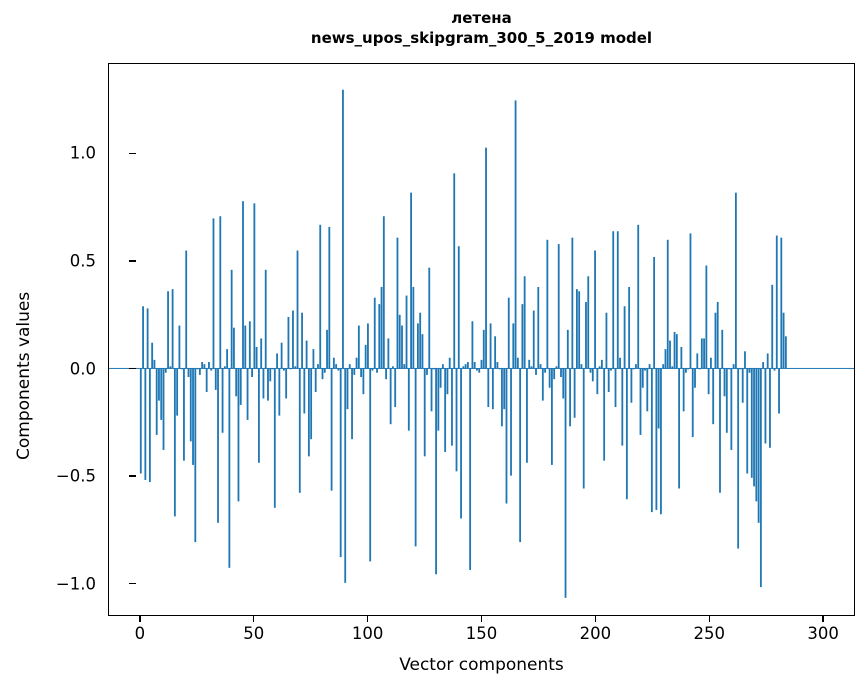 Image resolution: width=867 pixels, height=696 pixels. Describe the element at coordinates (367, 633) in the screenshot. I see `x-tick-label: 100` at that location.